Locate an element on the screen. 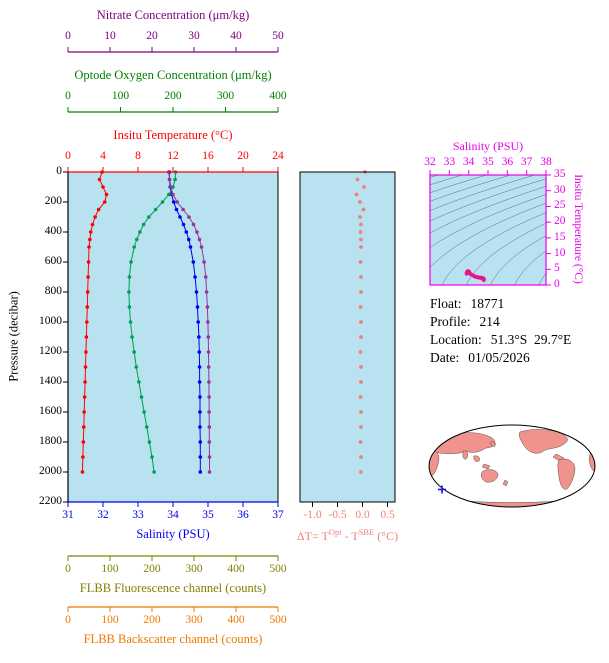 Image resolution: width=609 pixels, height=663 pixels. salinity-tick-label: 37 is located at coordinates (278, 515).